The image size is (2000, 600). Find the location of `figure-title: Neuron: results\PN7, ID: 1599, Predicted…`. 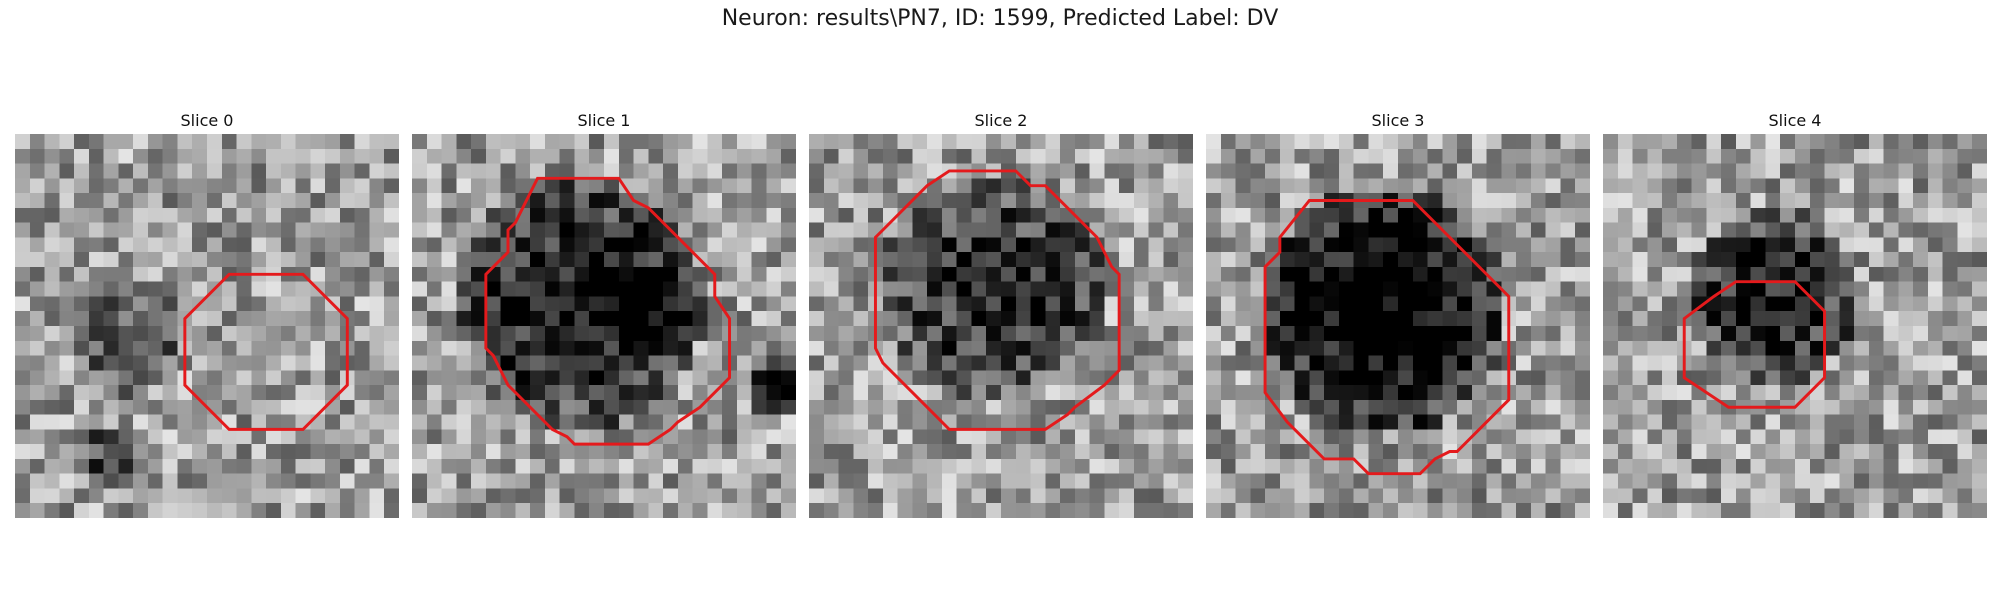

figure-title: Neuron: results\PN7, ID: 1599, Predicted… is located at coordinates (1000, 18).